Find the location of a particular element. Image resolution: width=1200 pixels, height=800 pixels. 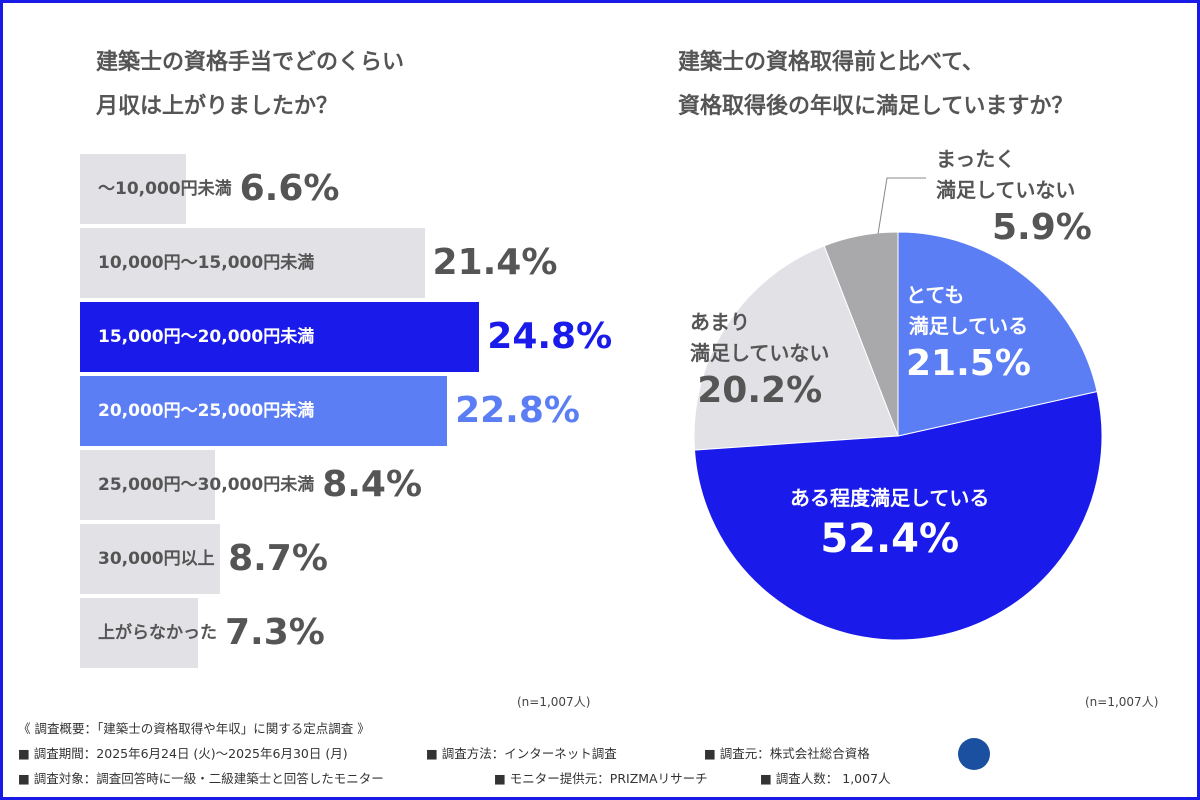

slice-label-line: ある程度満足している is located at coordinates (890, 498).